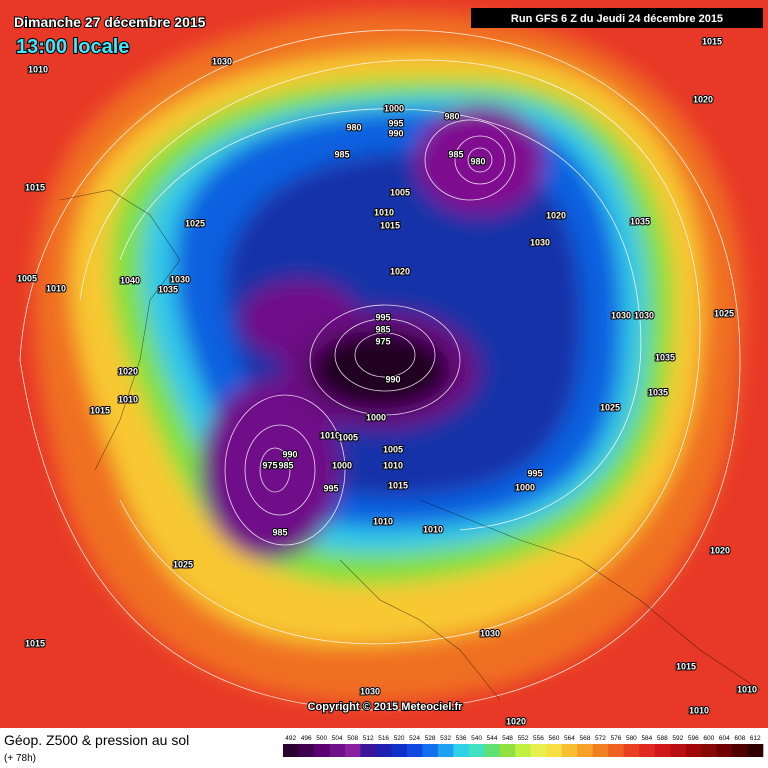 The width and height of the screenshot is (768, 768). What do you see at coordinates (269, 465) in the screenshot?
I see `isobar-label: 975` at bounding box center [269, 465].